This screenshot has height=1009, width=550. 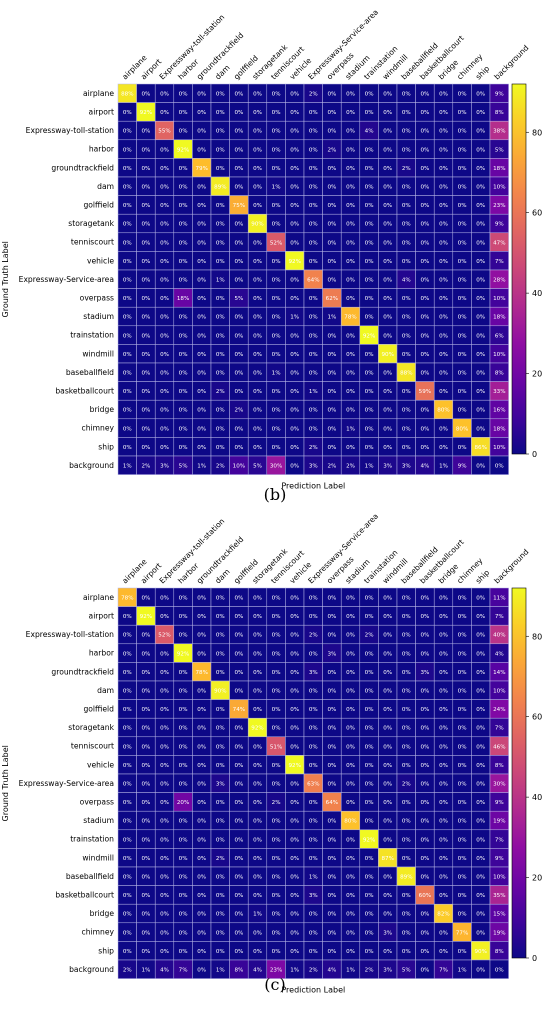 What do you see at coordinates (238, 411) in the screenshot?
I see `cell-label: 2%` at bounding box center [238, 411].